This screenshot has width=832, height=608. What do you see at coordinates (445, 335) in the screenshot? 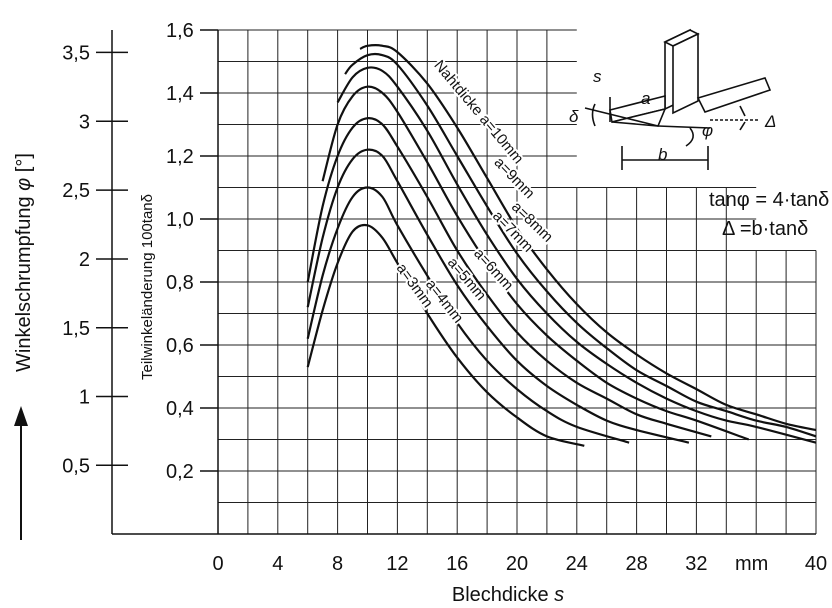
I see `series-line-a=3mm` at bounding box center [445, 335].